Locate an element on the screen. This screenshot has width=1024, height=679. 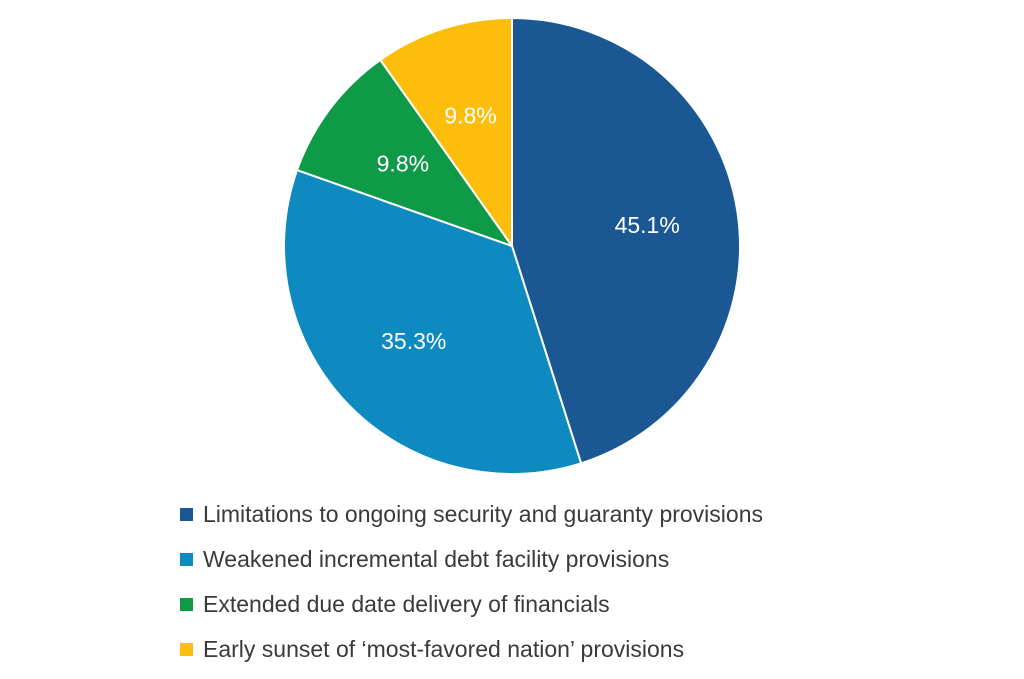
pie-slice-weakened-incremental-debt-facility-provisions is located at coordinates (433, 322).